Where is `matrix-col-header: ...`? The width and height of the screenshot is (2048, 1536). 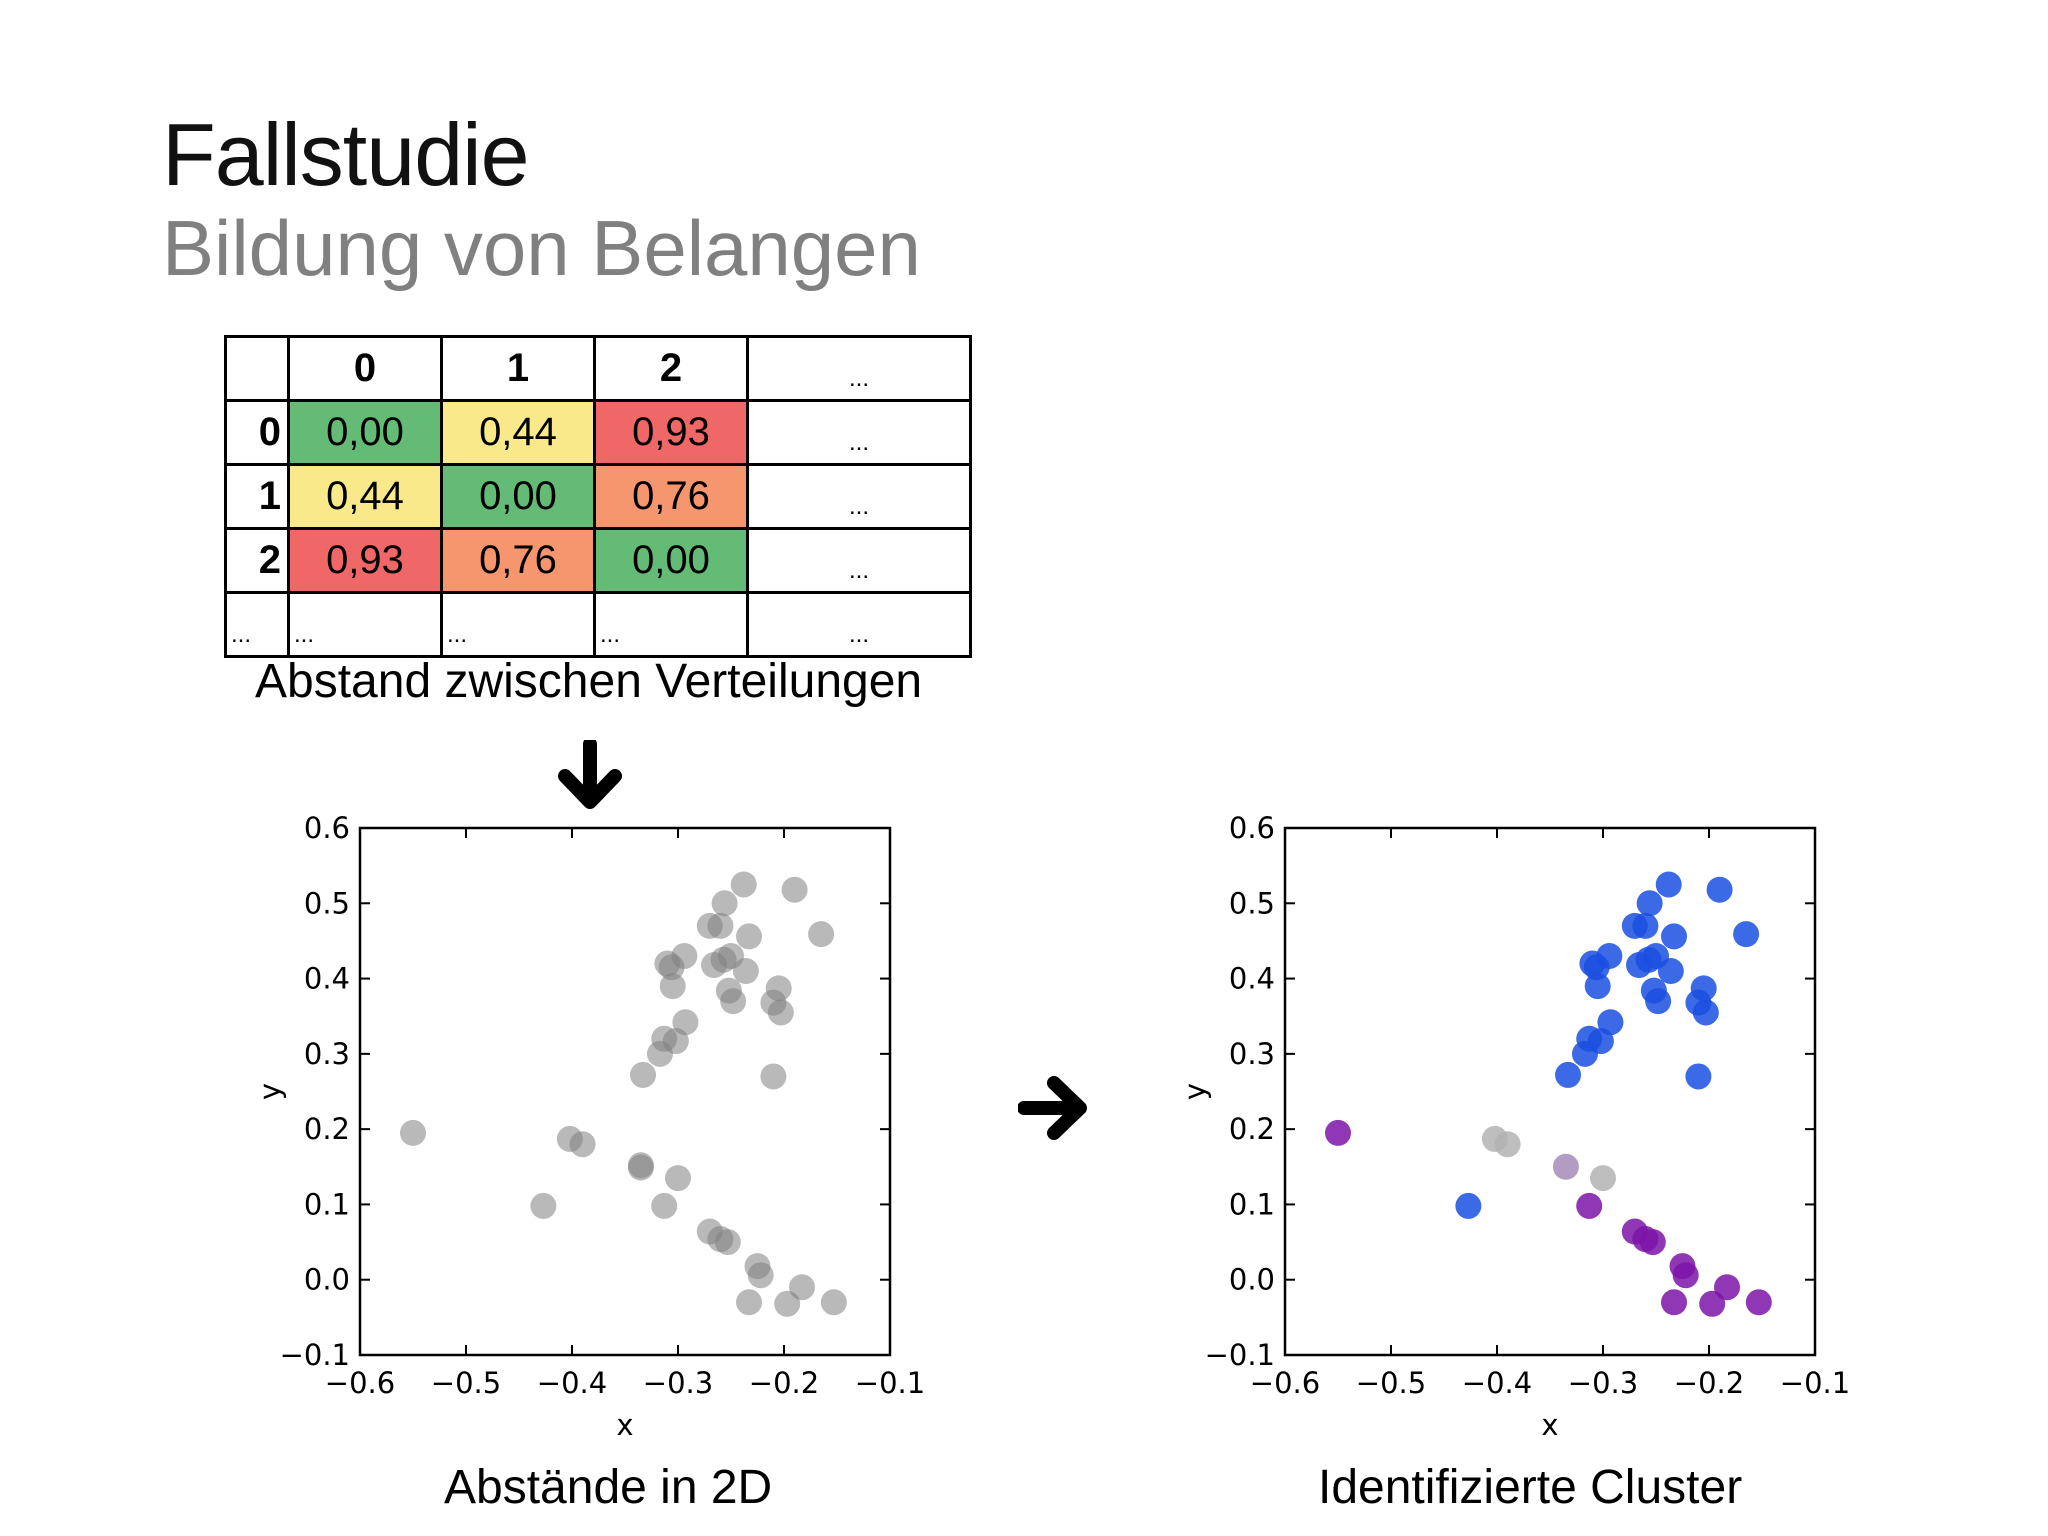 matrix-col-header: ... is located at coordinates (859, 368).